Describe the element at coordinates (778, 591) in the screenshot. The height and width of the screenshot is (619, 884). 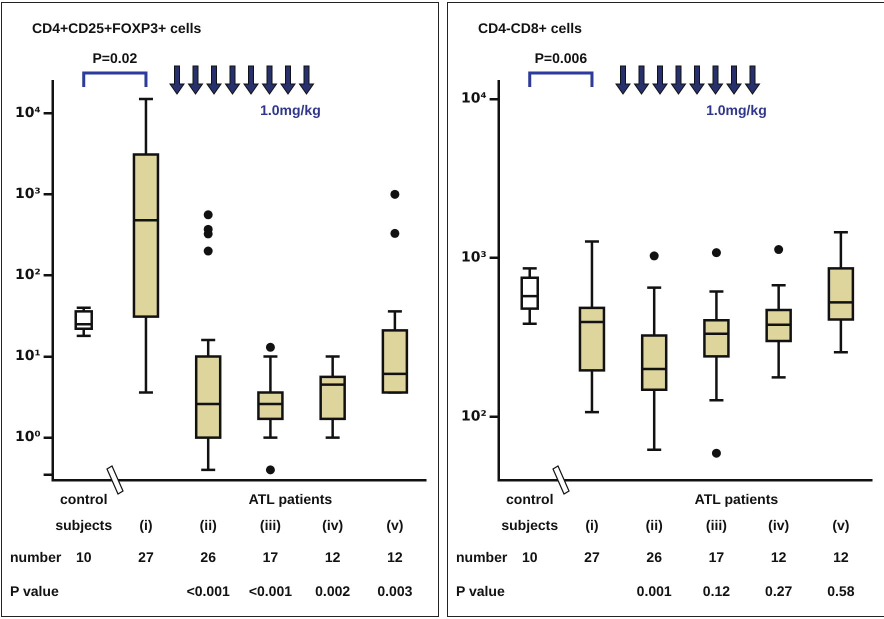
I see `text: 0.27` at that location.